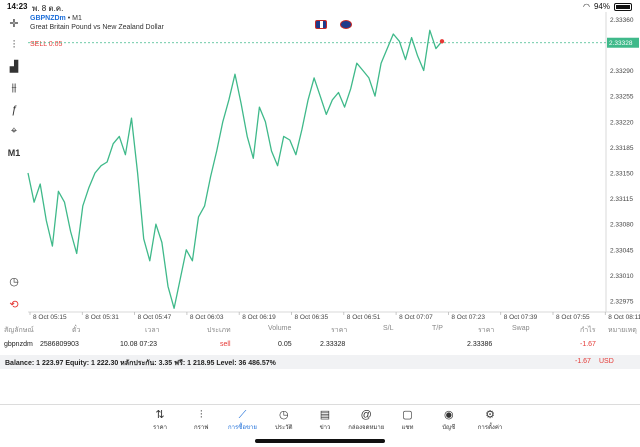  Describe the element at coordinates (468, 317) in the screenshot. I see `x-tick-label: 8 Oct 07:23` at that location.